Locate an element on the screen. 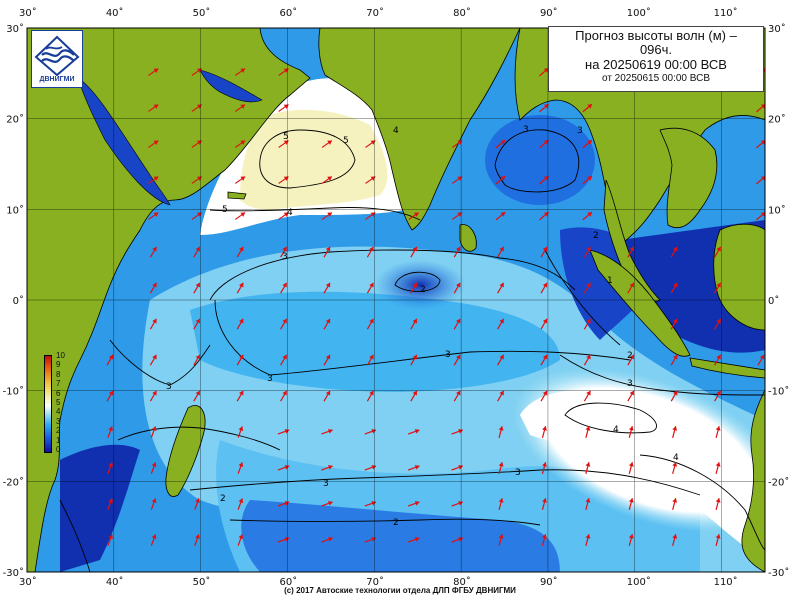  high-wave-se is located at coordinates (642, 475).